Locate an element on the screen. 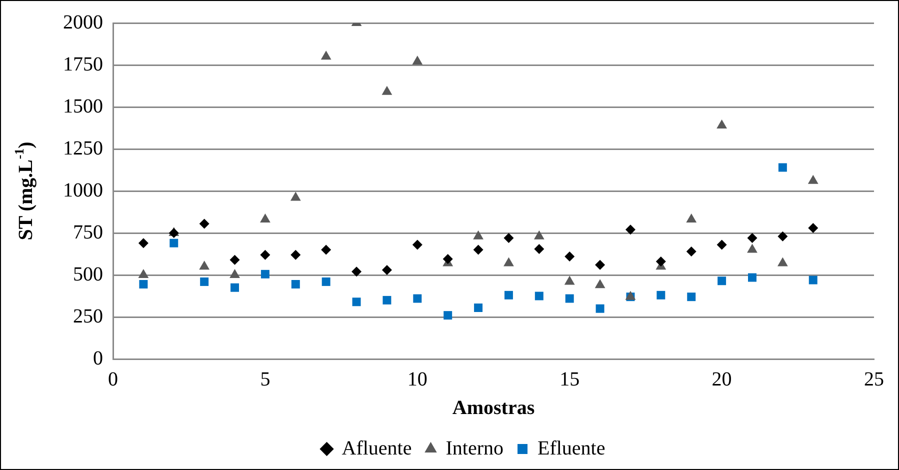  x-tick-label: 15 is located at coordinates (570, 379).